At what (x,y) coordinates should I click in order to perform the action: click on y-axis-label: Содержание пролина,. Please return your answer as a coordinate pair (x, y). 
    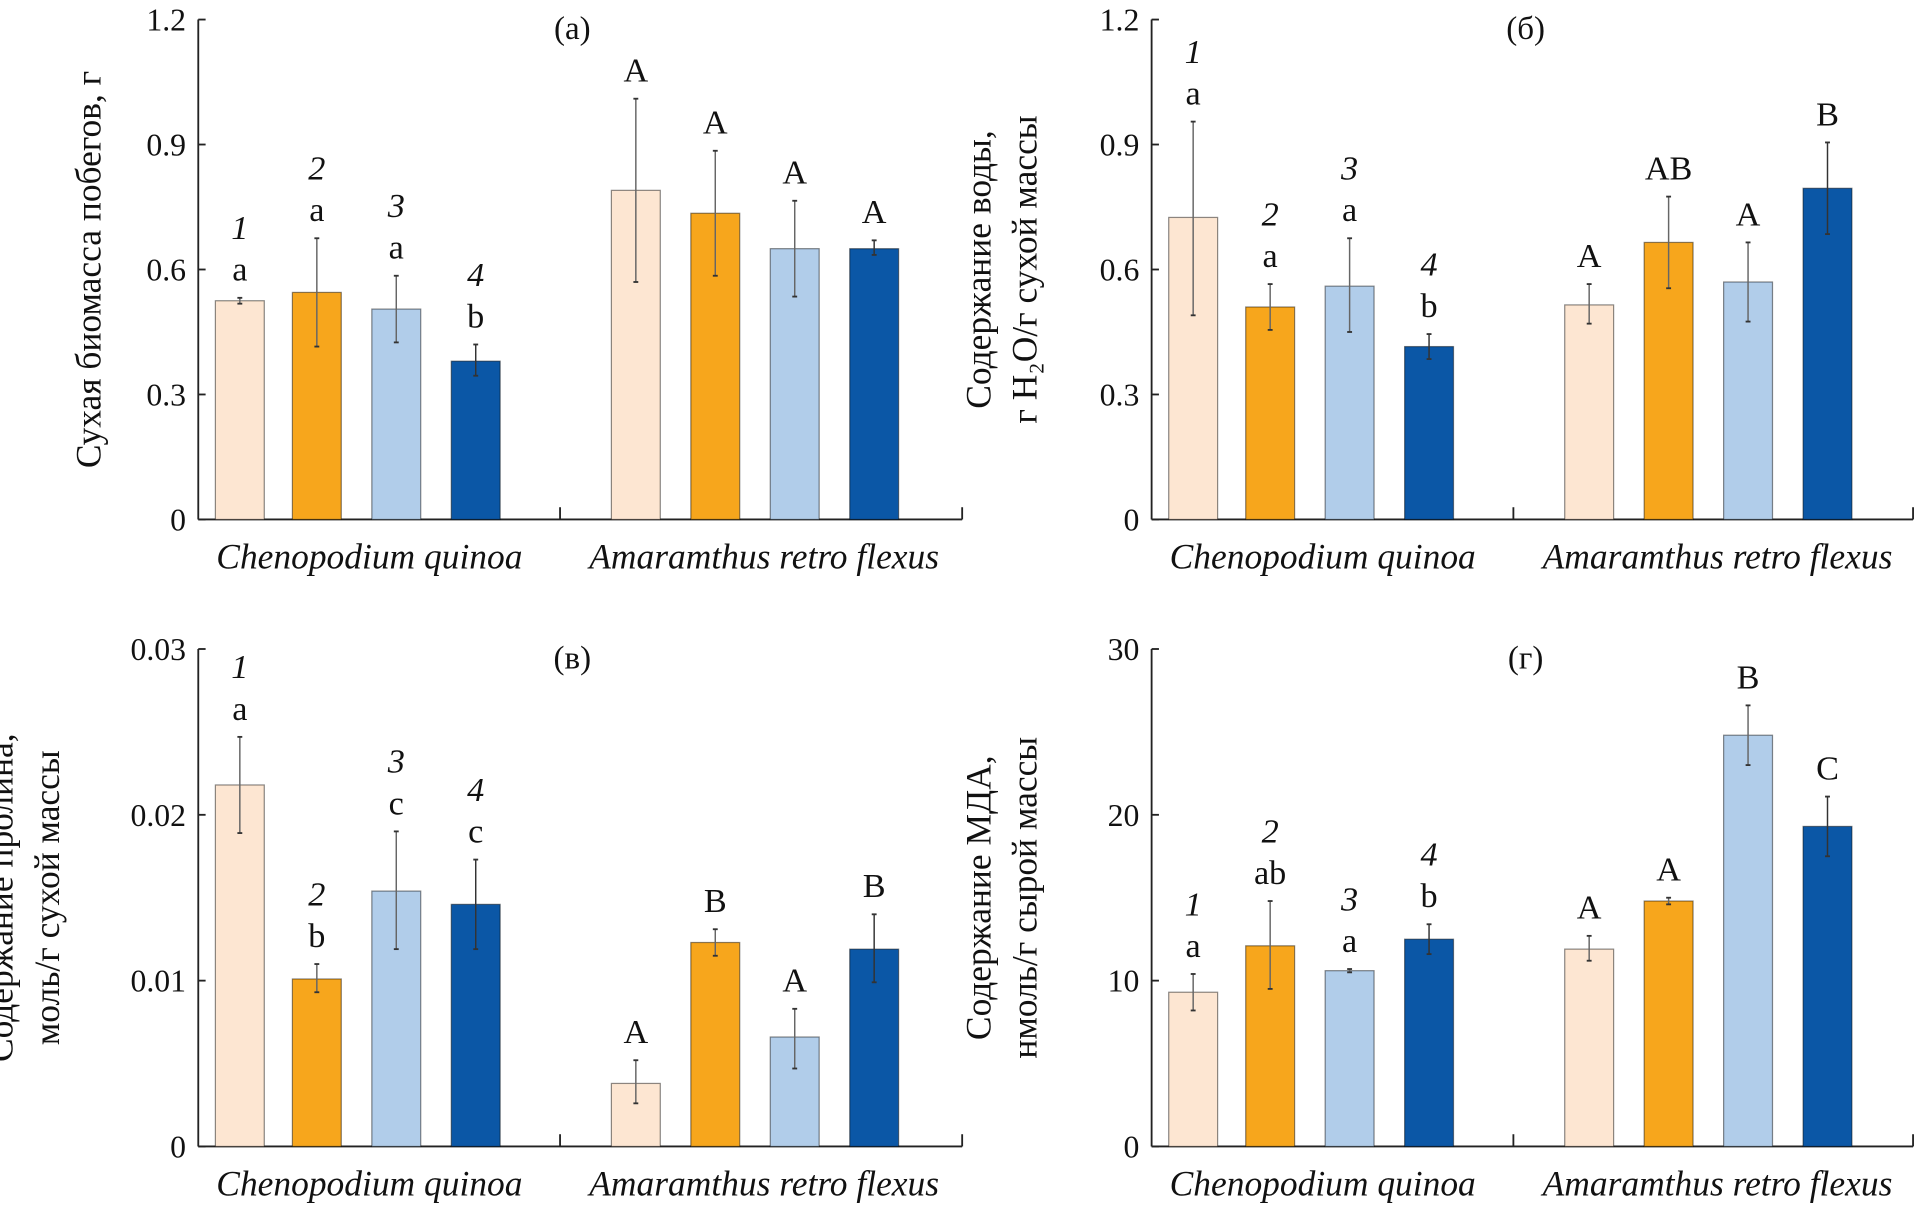
    Looking at the image, I should click on (10, 897).